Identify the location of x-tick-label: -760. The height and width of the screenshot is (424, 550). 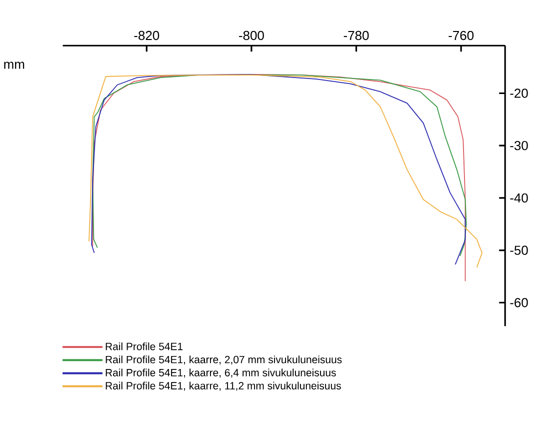
(461, 35).